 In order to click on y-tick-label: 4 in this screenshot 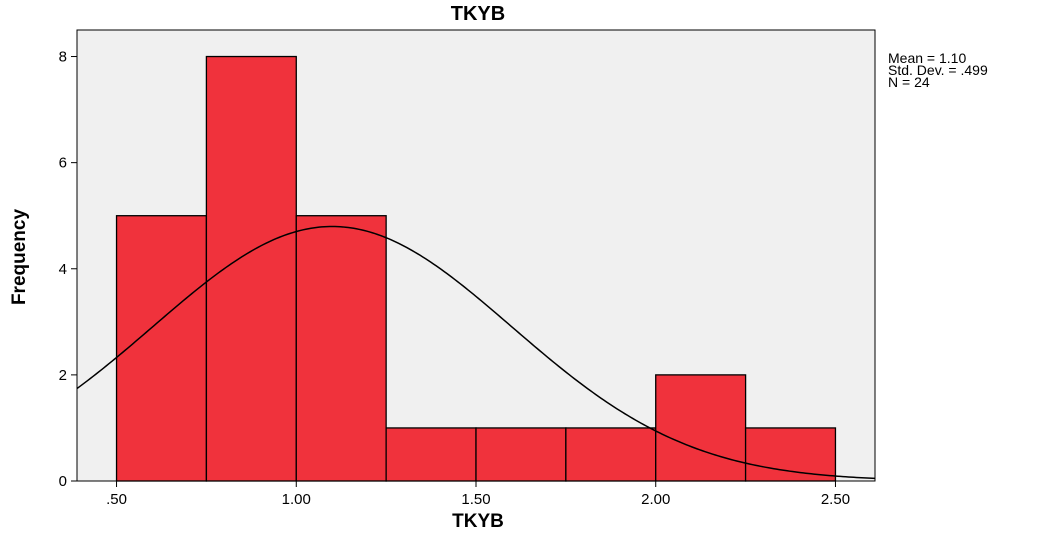, I will do `click(63, 269)`.